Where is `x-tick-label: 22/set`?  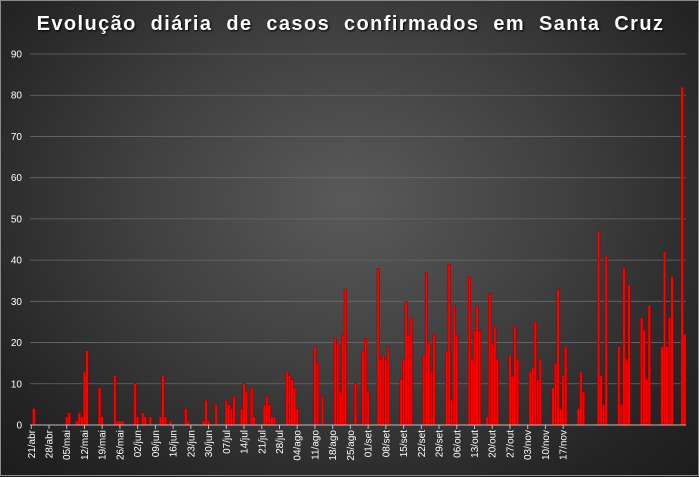
x-tick-label: 22/set is located at coordinates (422, 443).